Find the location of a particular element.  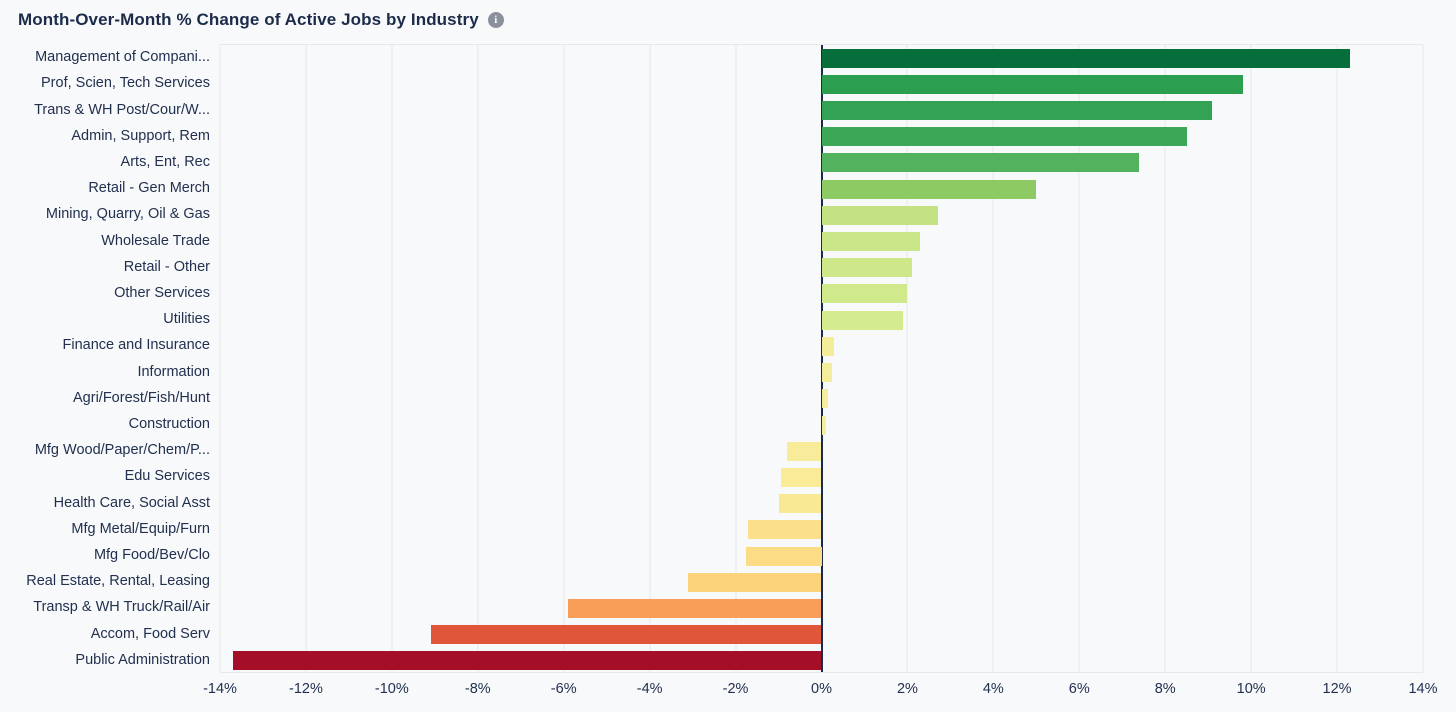

y-axis-label: Admin, Support, Rem is located at coordinates (140, 135).